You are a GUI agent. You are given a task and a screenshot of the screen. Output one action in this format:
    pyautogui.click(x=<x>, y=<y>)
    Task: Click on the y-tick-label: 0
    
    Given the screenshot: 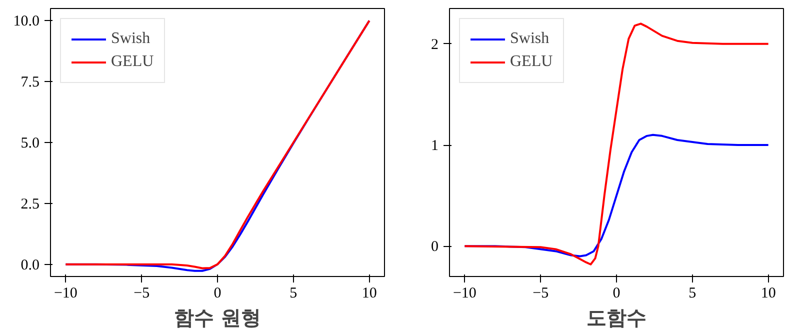 What is the action you would take?
    pyautogui.click(x=434, y=247)
    